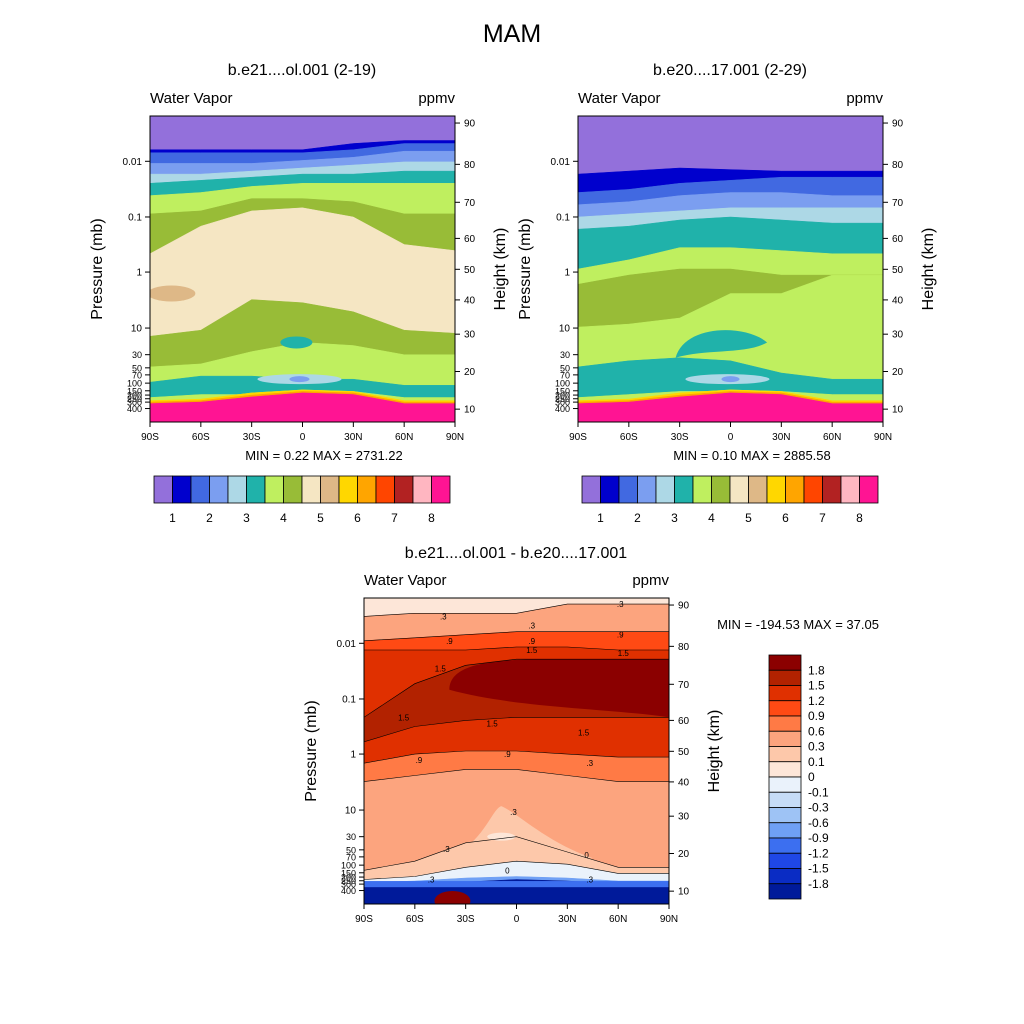 The height and width of the screenshot is (1024, 1024). Describe the element at coordinates (246, 518) in the screenshot. I see `colorbar-label: 3` at that location.